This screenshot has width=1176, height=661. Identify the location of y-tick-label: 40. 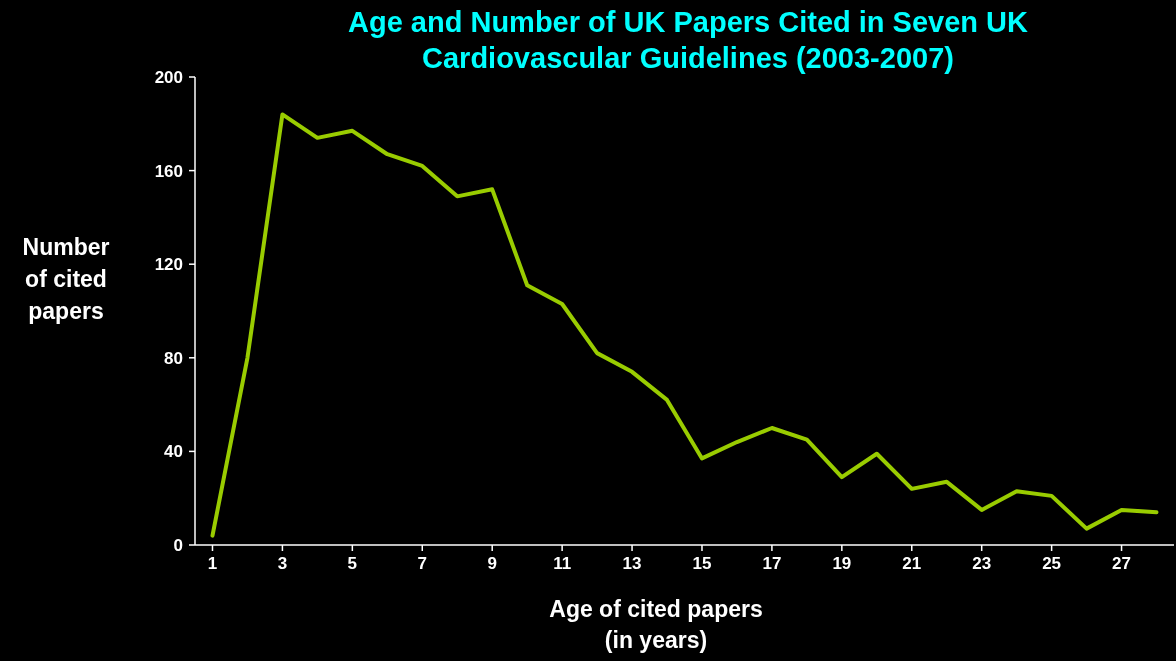
(173, 452).